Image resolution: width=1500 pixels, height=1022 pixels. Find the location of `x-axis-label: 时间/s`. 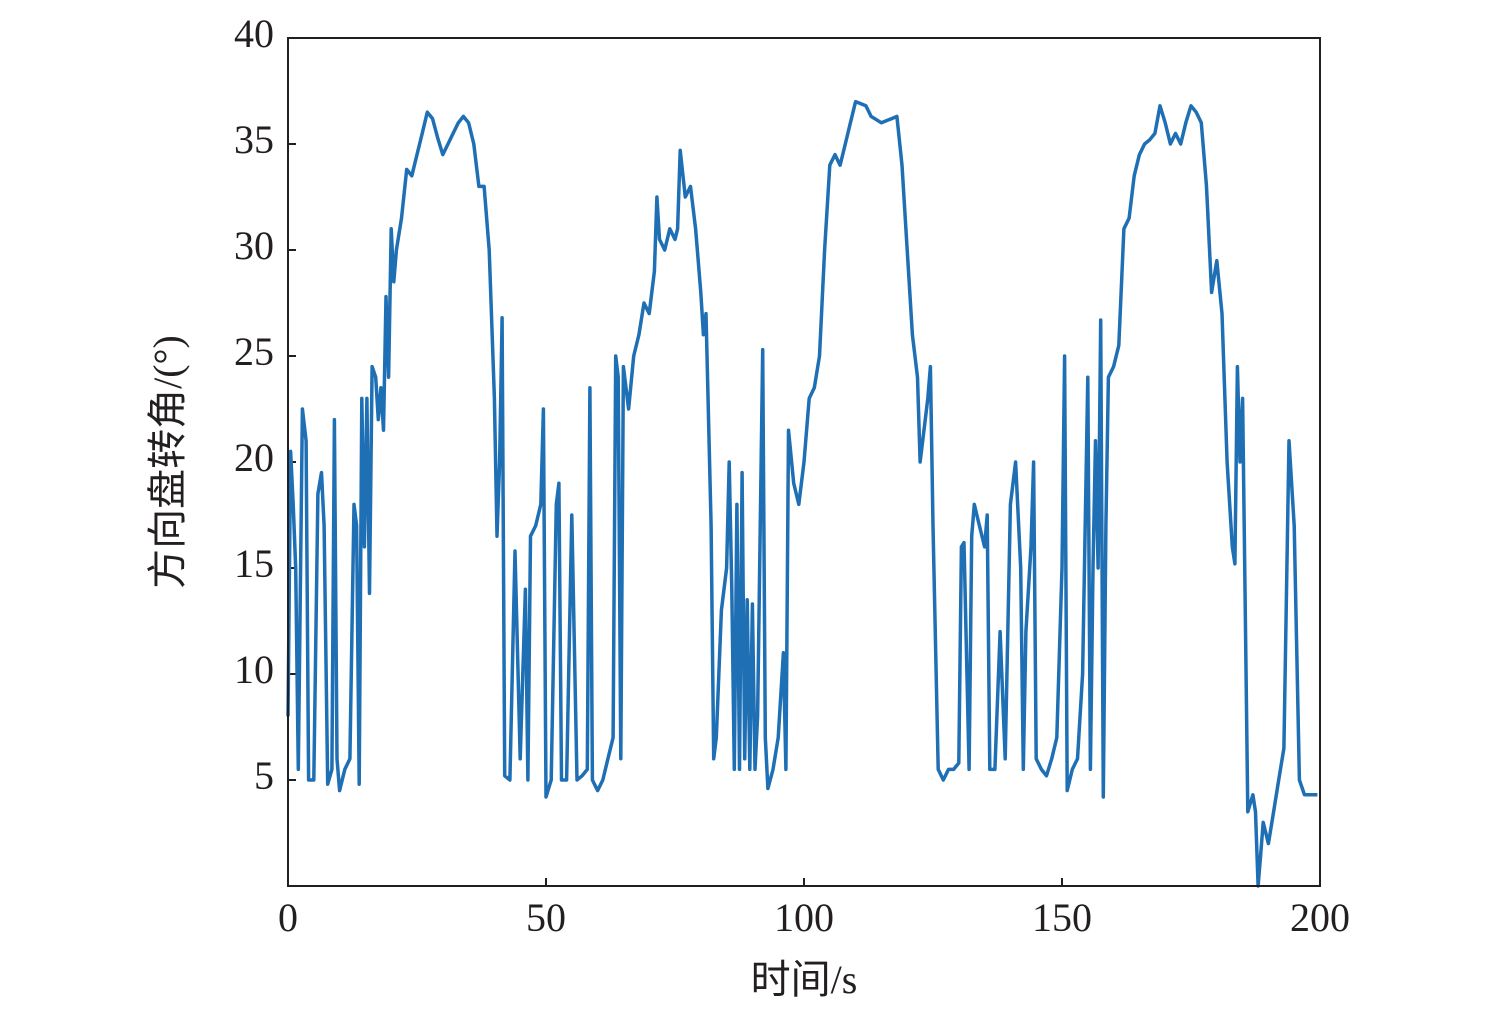

x-axis-label: 时间/s is located at coordinates (804, 979).